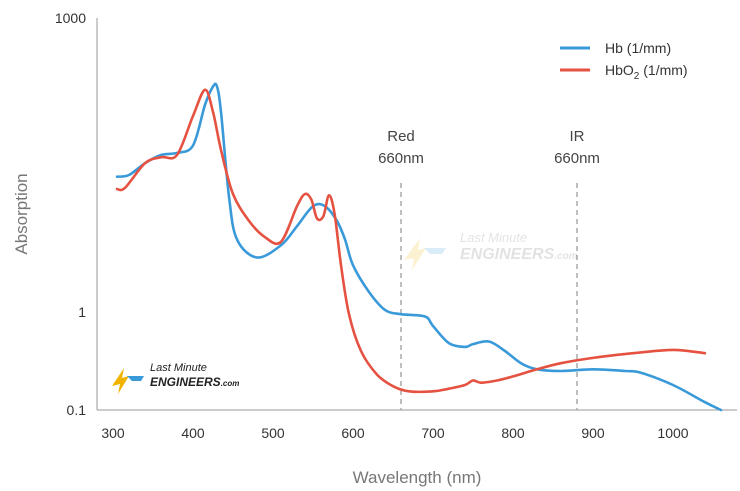 The image size is (740, 491). I want to click on x-tick-label: 700, so click(433, 433).